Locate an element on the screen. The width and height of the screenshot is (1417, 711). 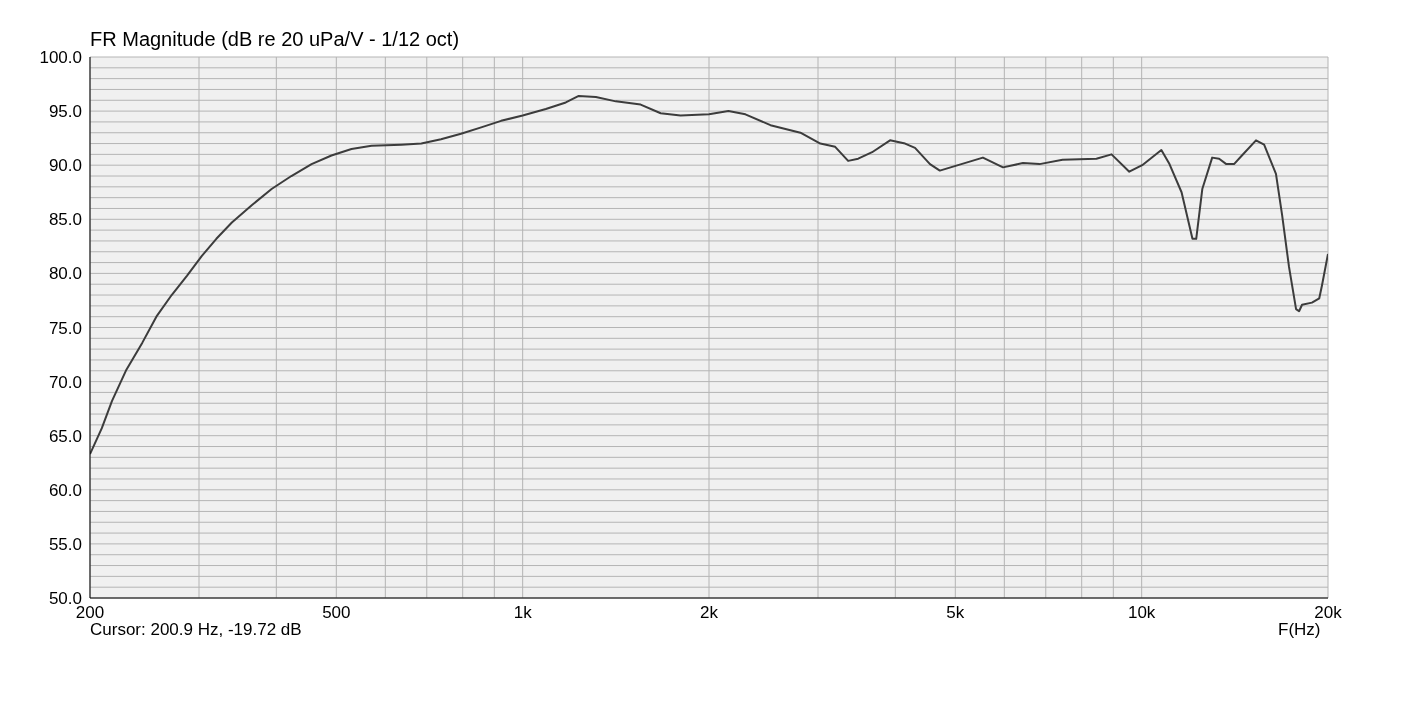
x-tick-label: 5k is located at coordinates (955, 613).